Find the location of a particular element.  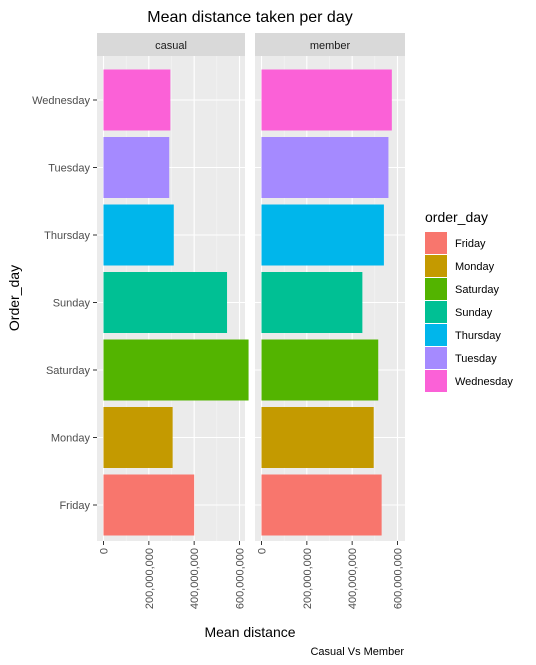

y-tick-label: Monday is located at coordinates (71, 439).